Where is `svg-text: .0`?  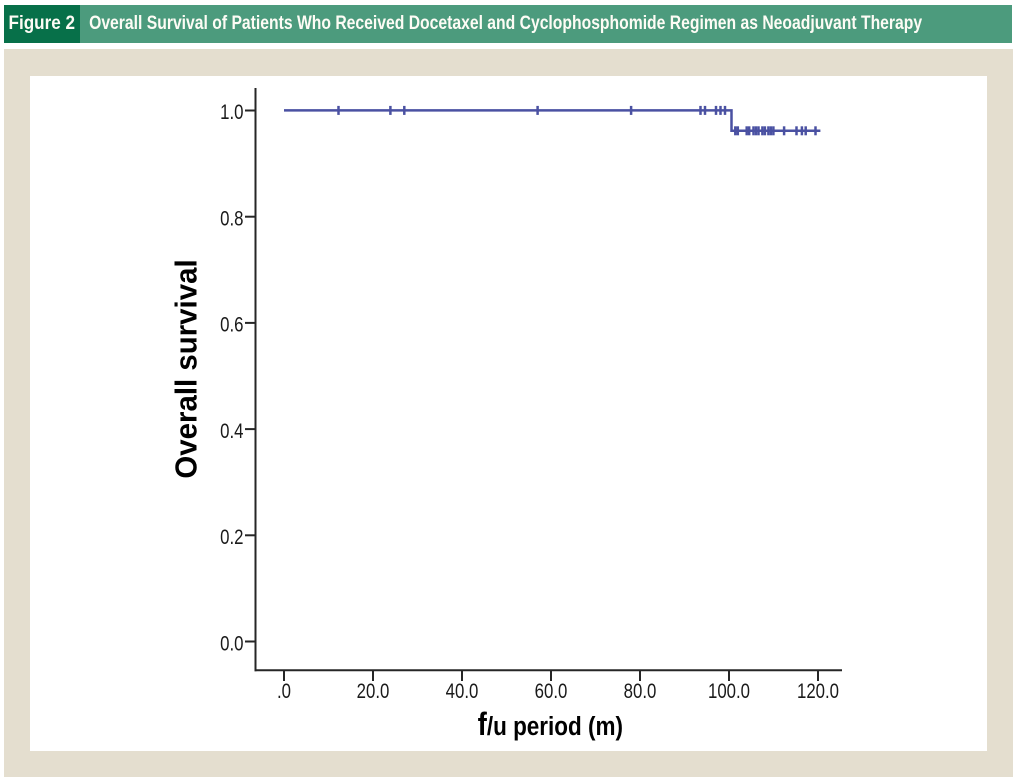 svg-text: .0 is located at coordinates (284, 691).